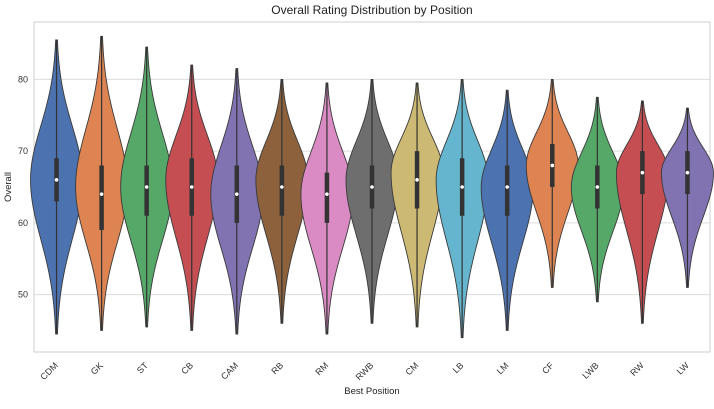 Image resolution: width=714 pixels, height=409 pixels. I want to click on x-tick-label: GK, so click(97, 368).